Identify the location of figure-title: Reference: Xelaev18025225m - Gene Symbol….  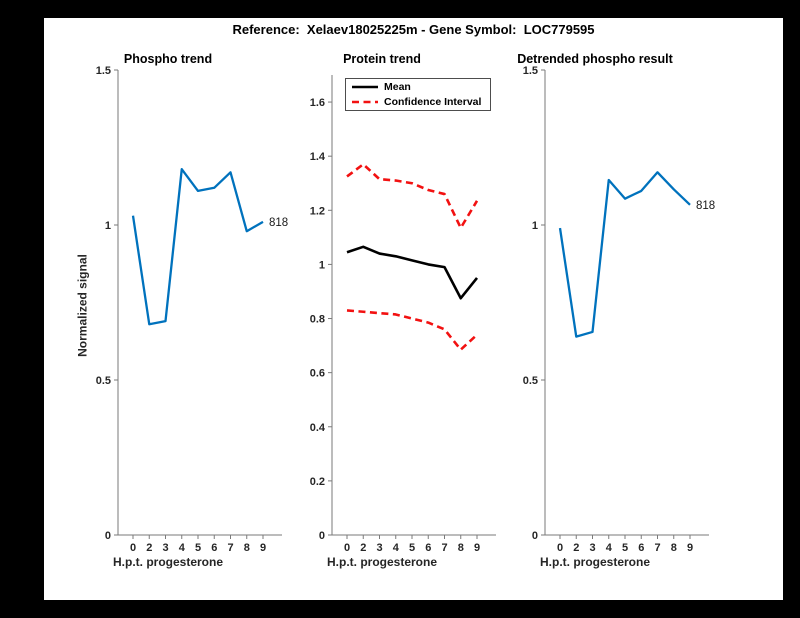
(413, 29).